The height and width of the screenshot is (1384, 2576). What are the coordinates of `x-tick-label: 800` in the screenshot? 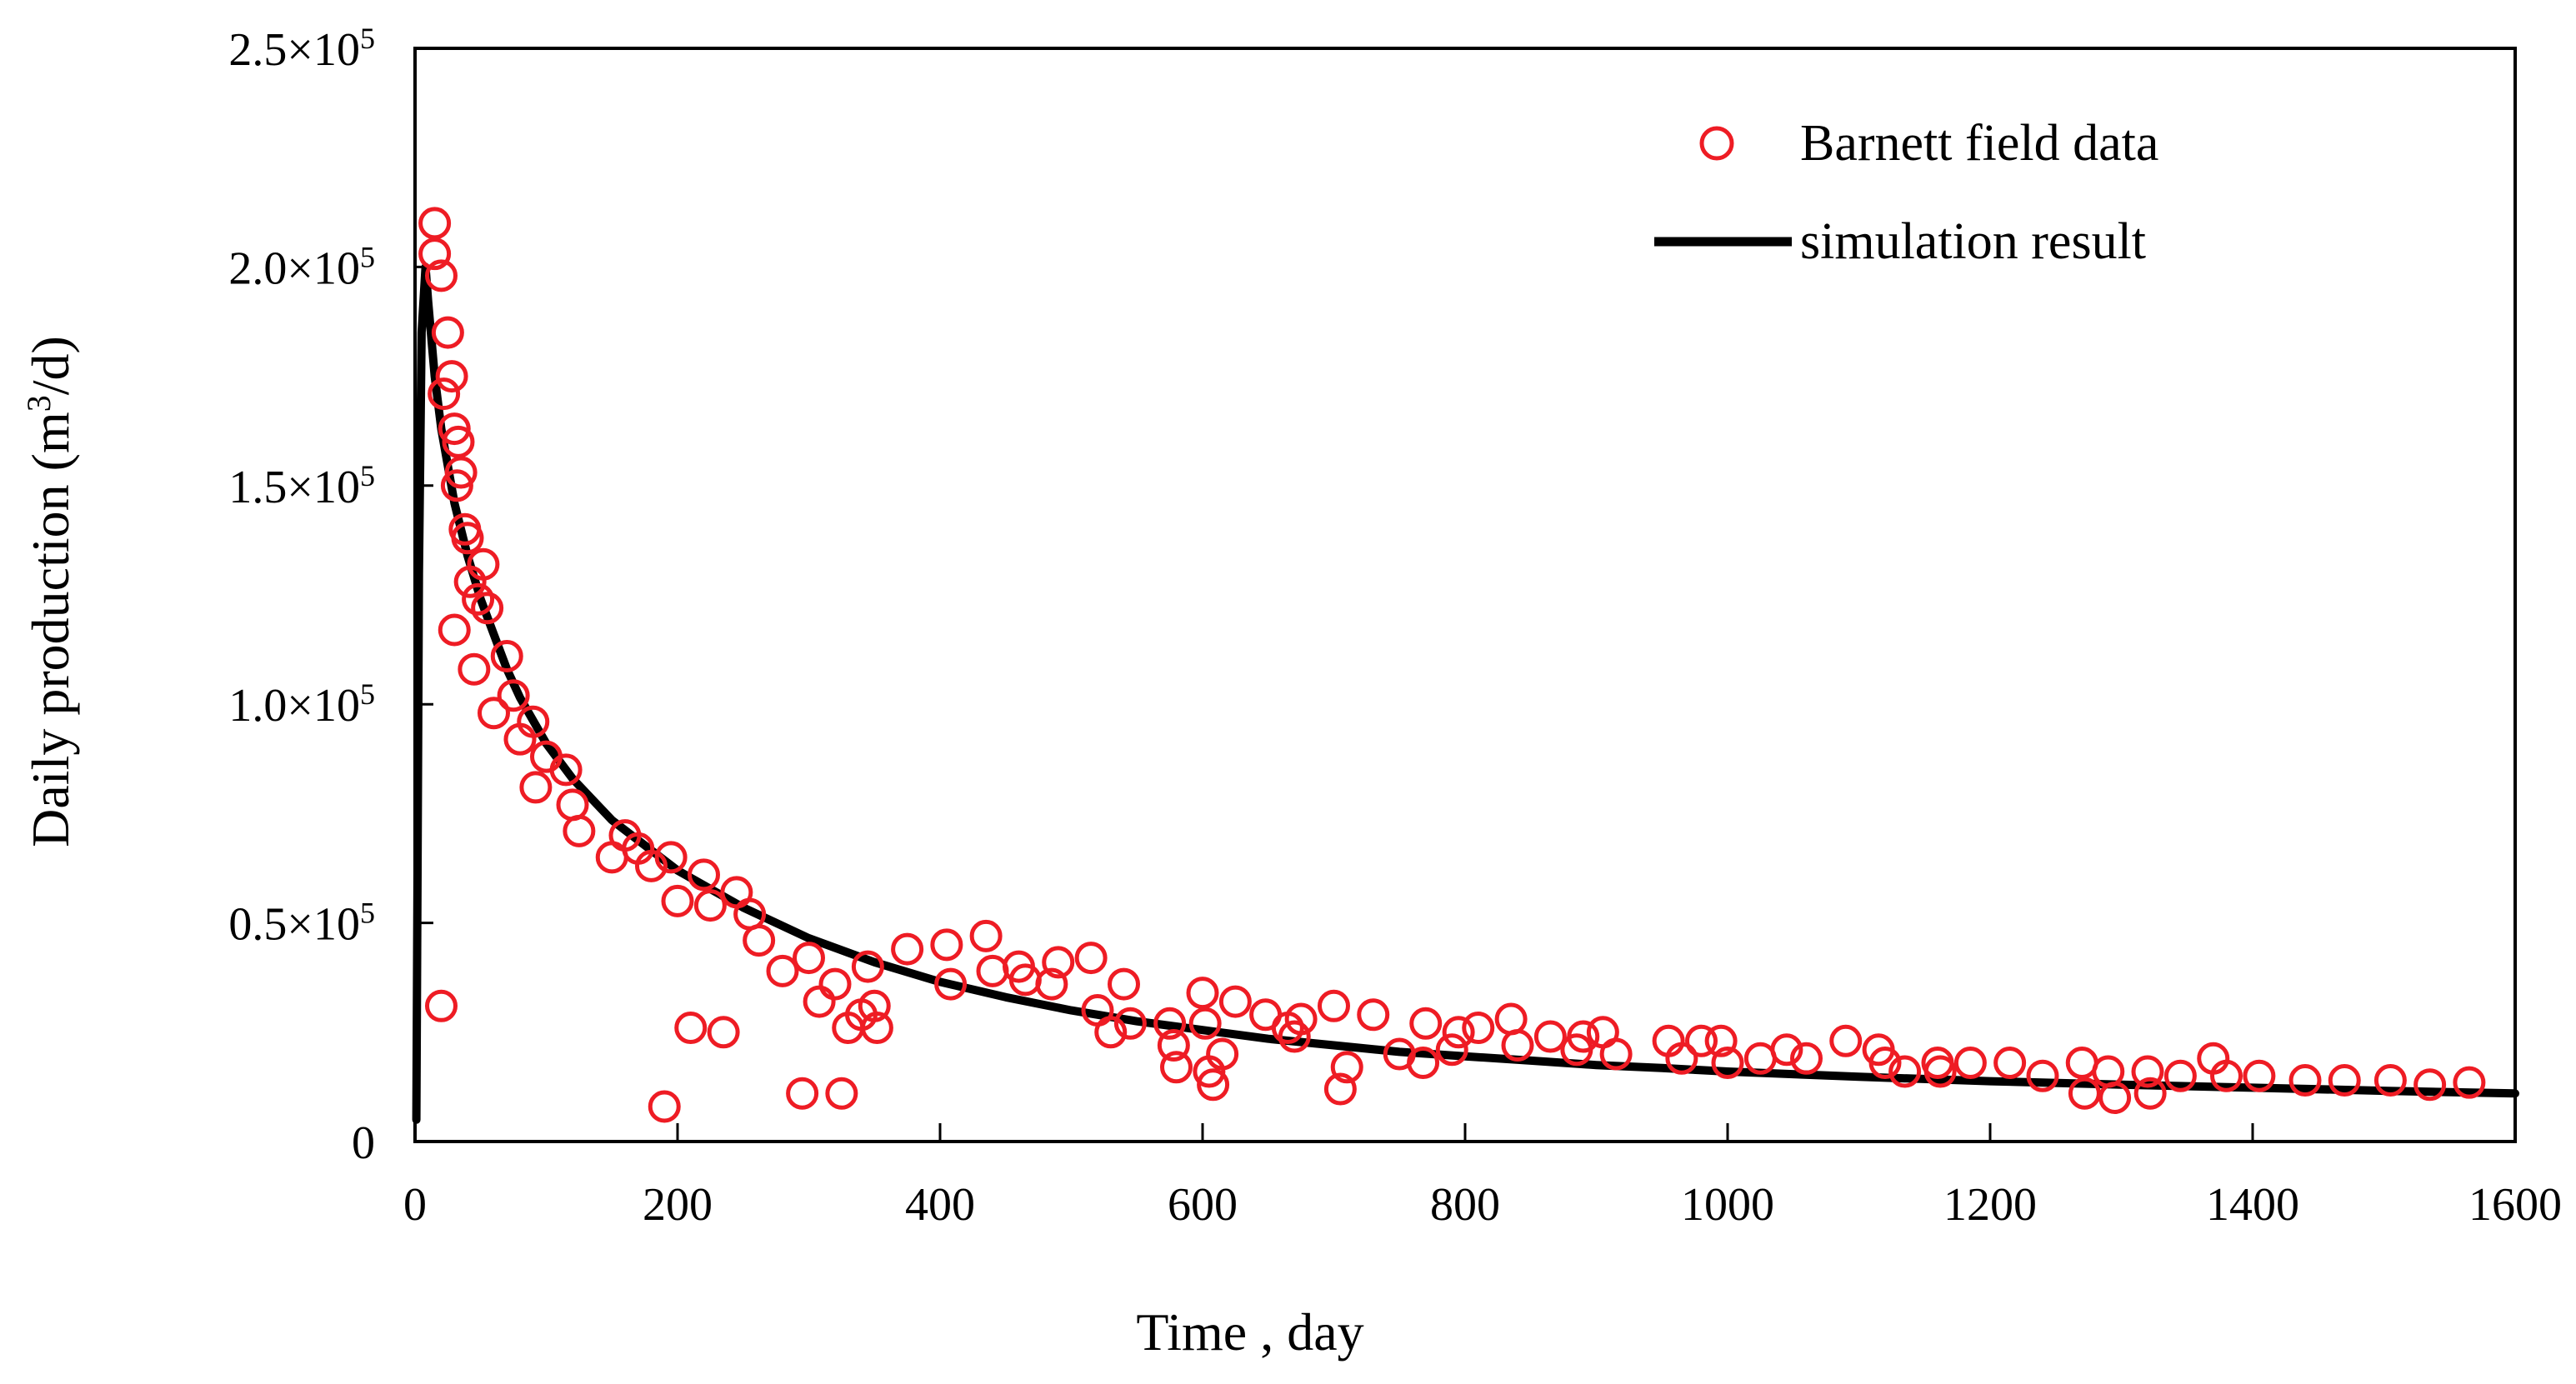 It's located at (1465, 1205).